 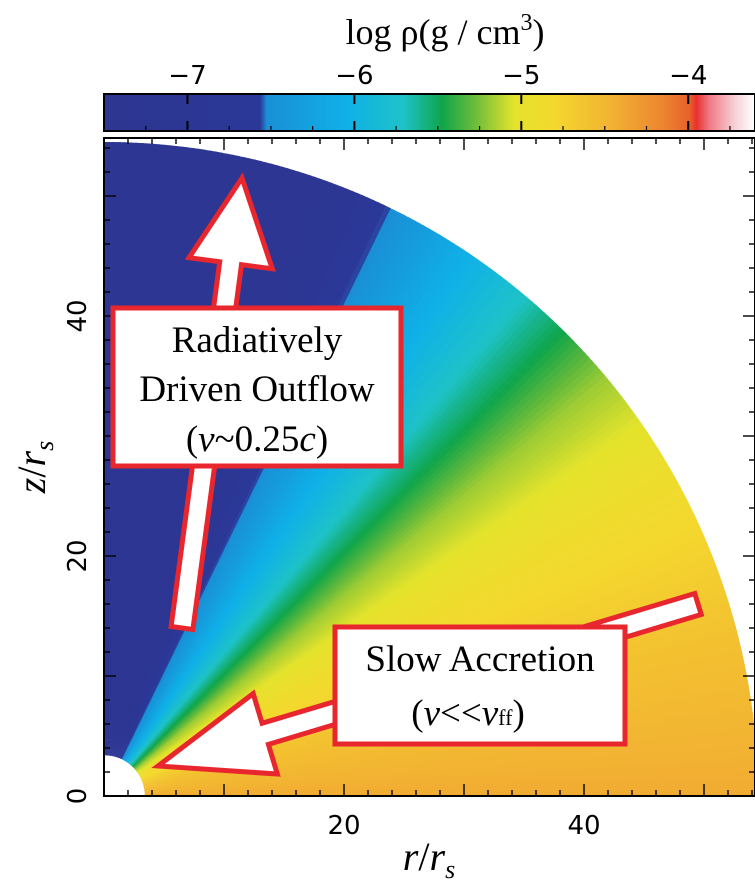 What do you see at coordinates (78, 315) in the screenshot?
I see `y-tick-label: 40` at bounding box center [78, 315].